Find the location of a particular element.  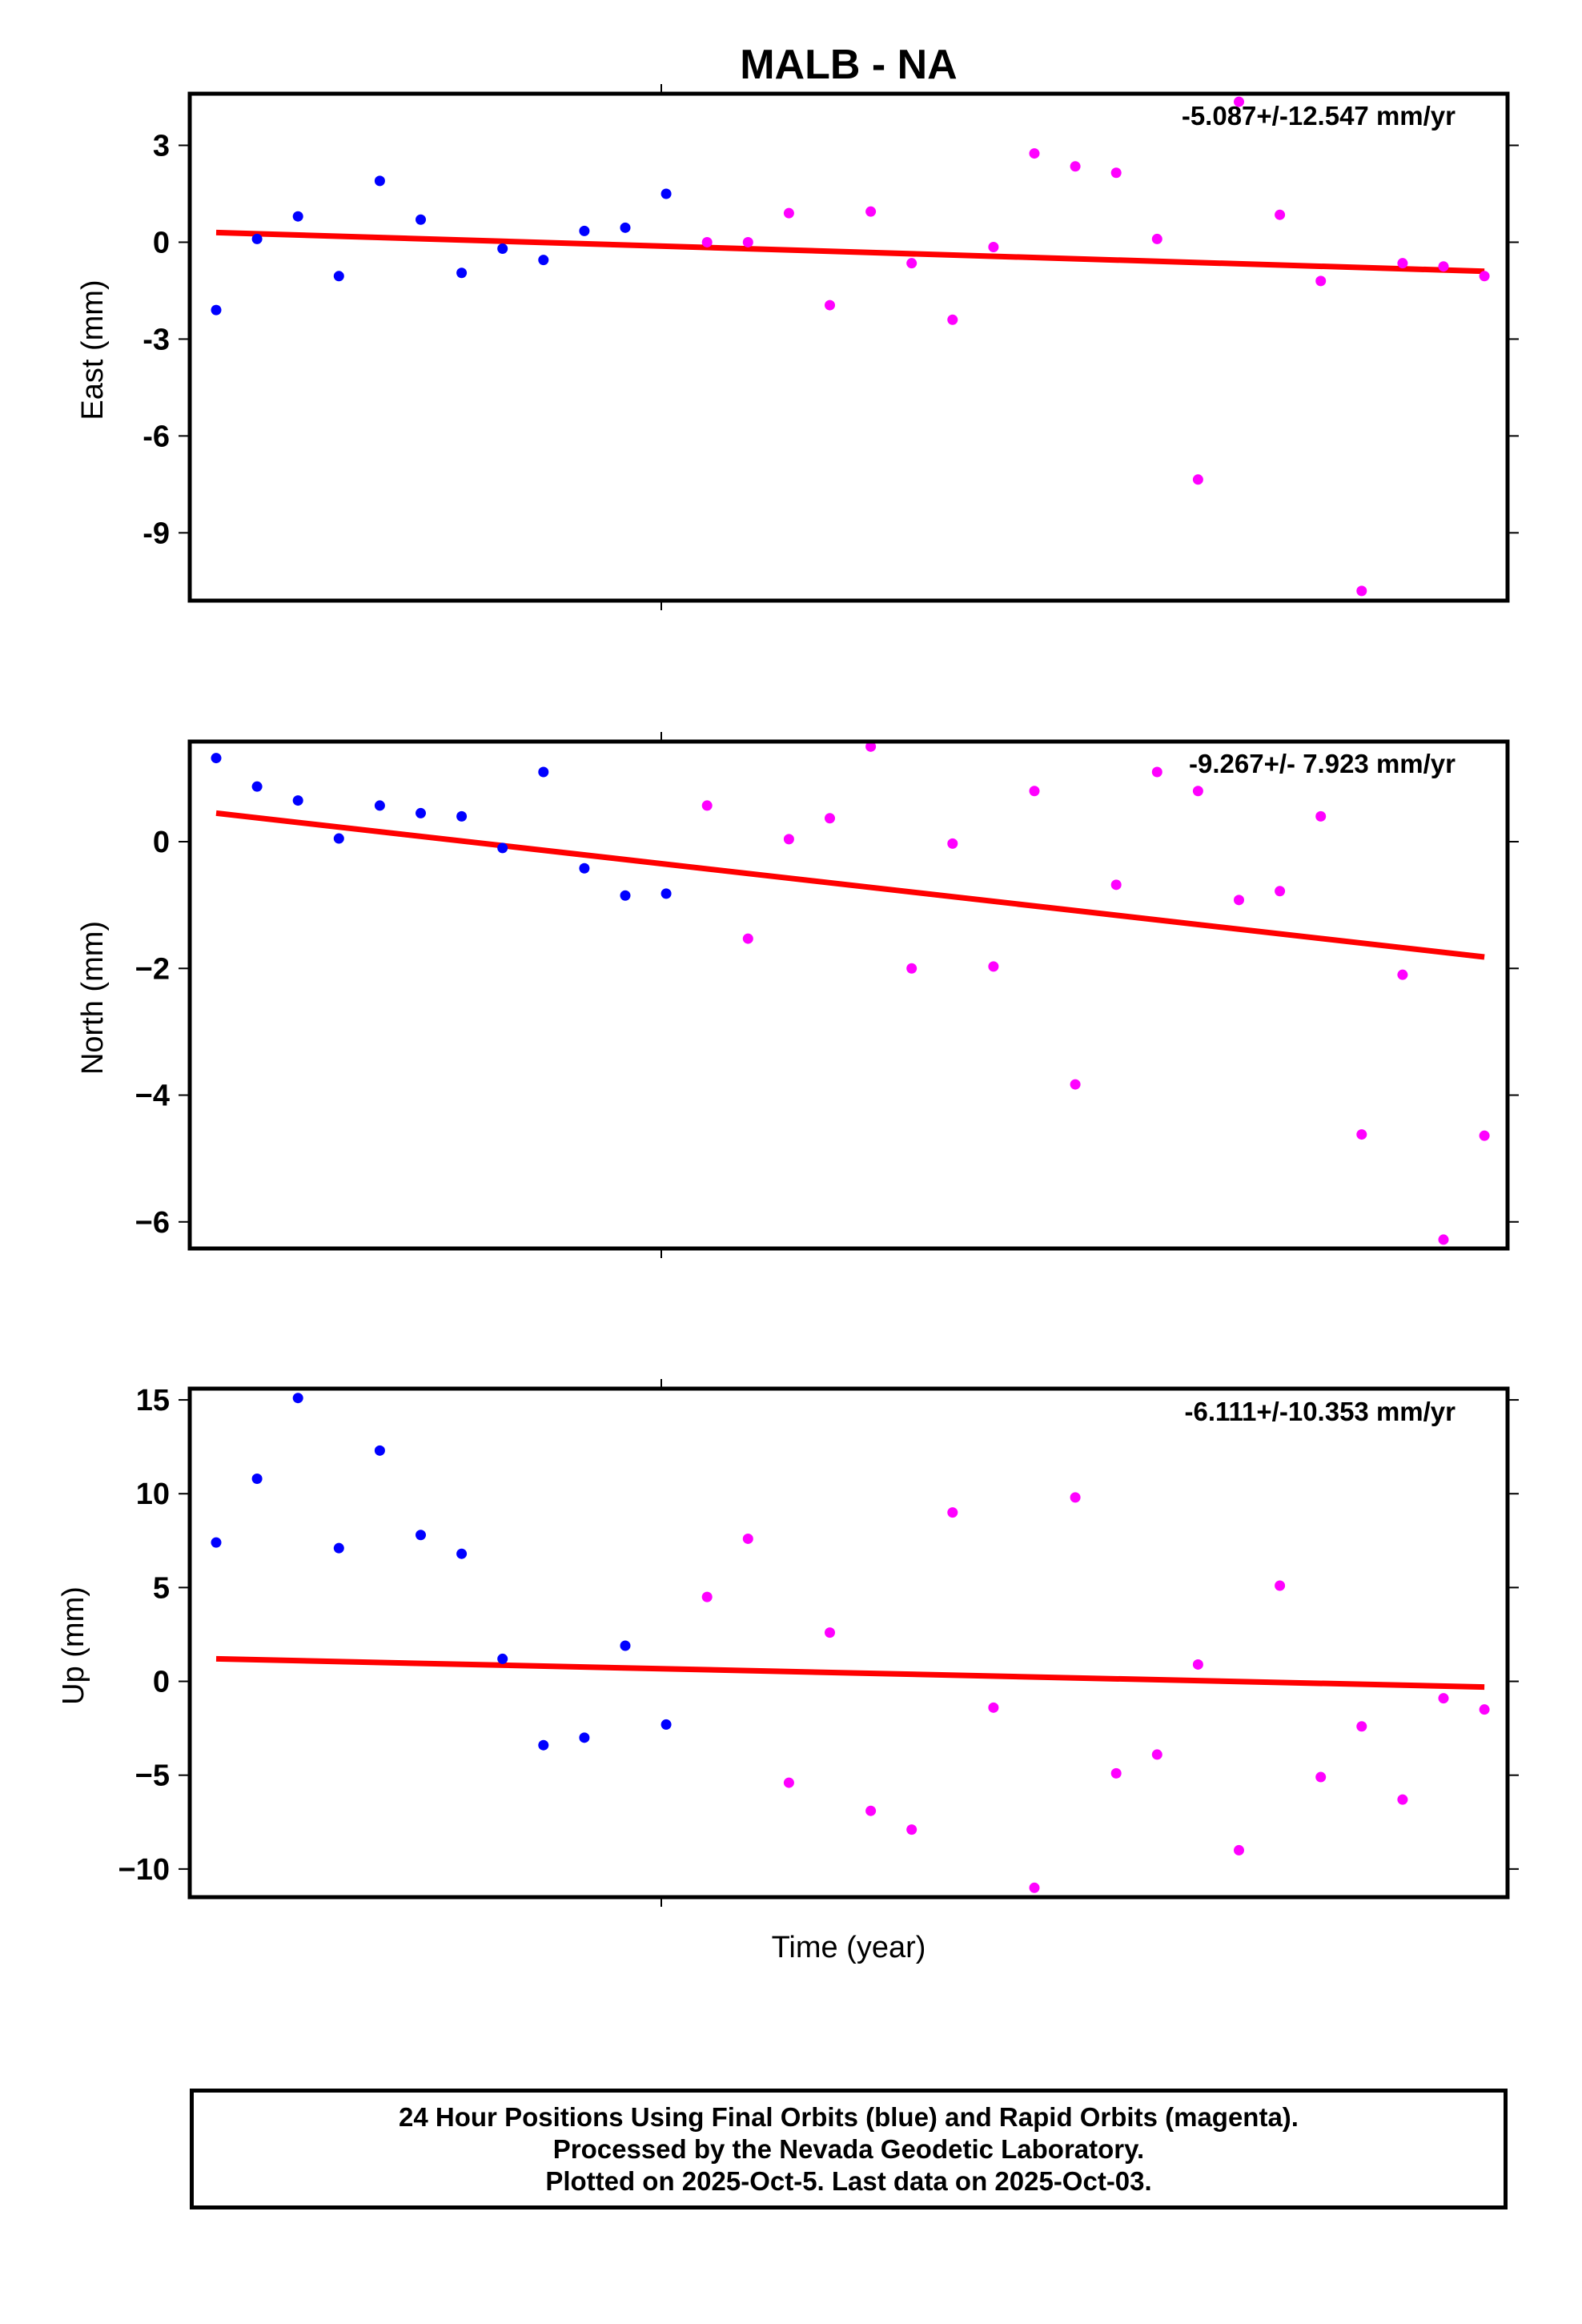

east-ytick-label: 3 is located at coordinates (161, 146).